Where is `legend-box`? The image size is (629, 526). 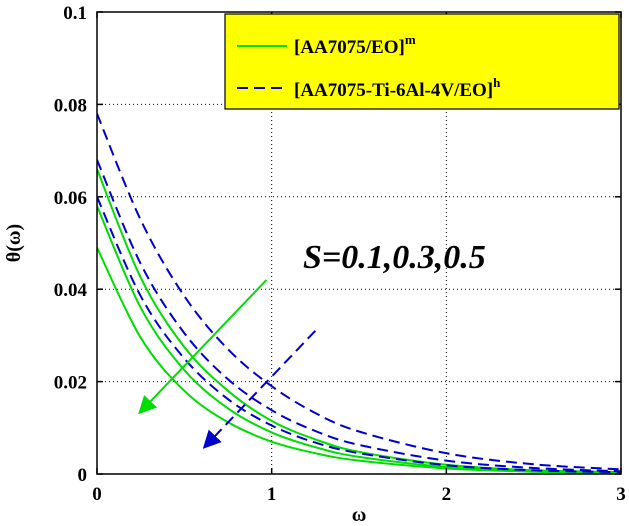
legend-box is located at coordinates (422, 61).